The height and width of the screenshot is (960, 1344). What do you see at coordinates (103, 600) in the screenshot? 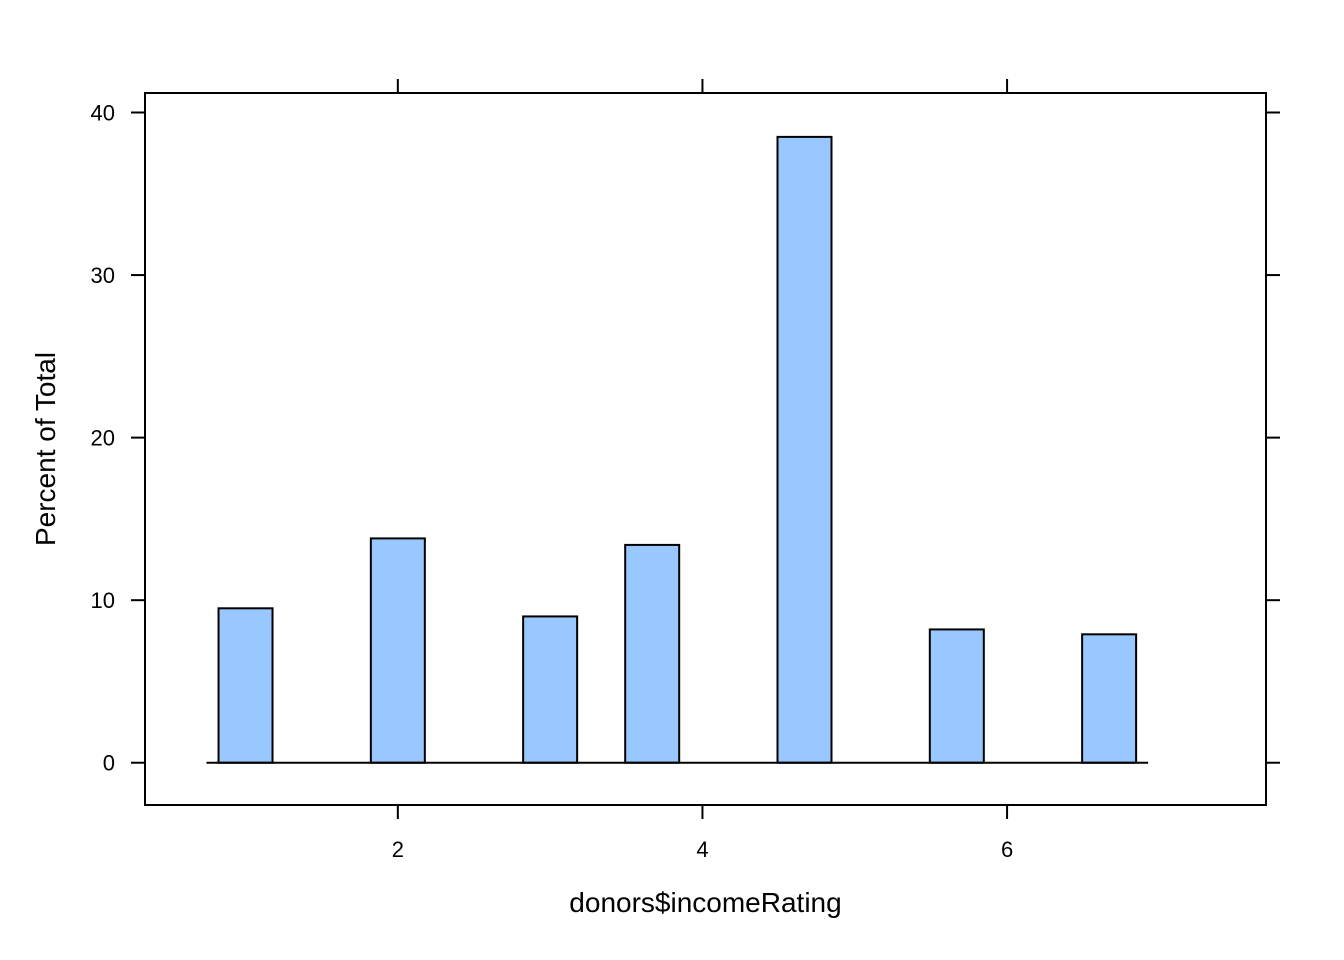
I see `y-tick-label-10: 10` at bounding box center [103, 600].